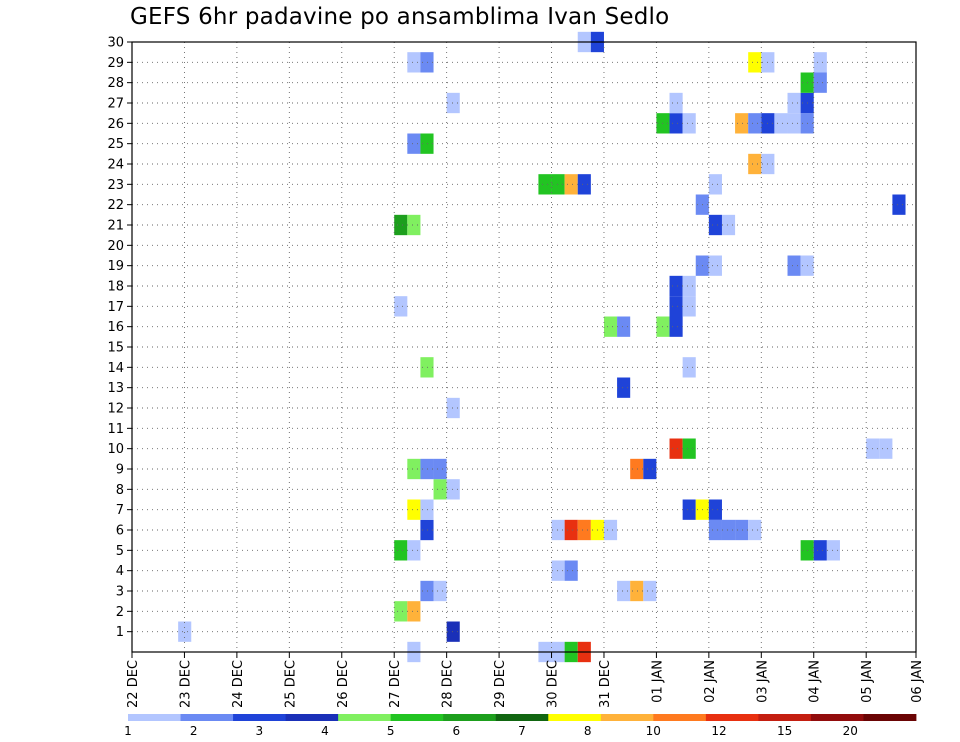  Describe the element at coordinates (115, 287) in the screenshot. I see `y-tick-label: 18` at that location.